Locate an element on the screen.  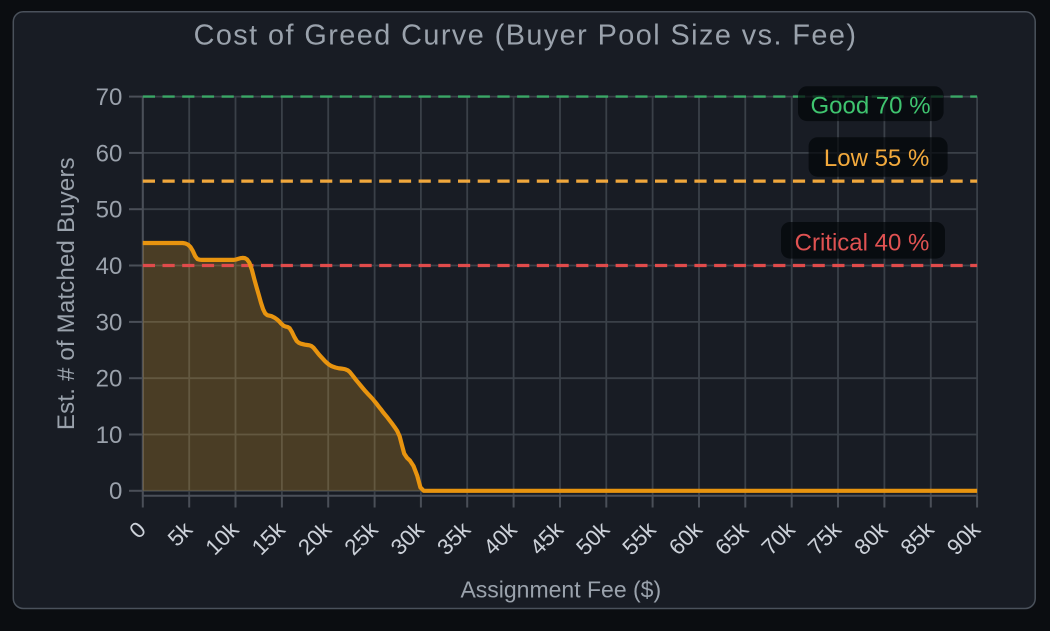
svg-text: Est. # of Matched Buyers is located at coordinates (66, 293).